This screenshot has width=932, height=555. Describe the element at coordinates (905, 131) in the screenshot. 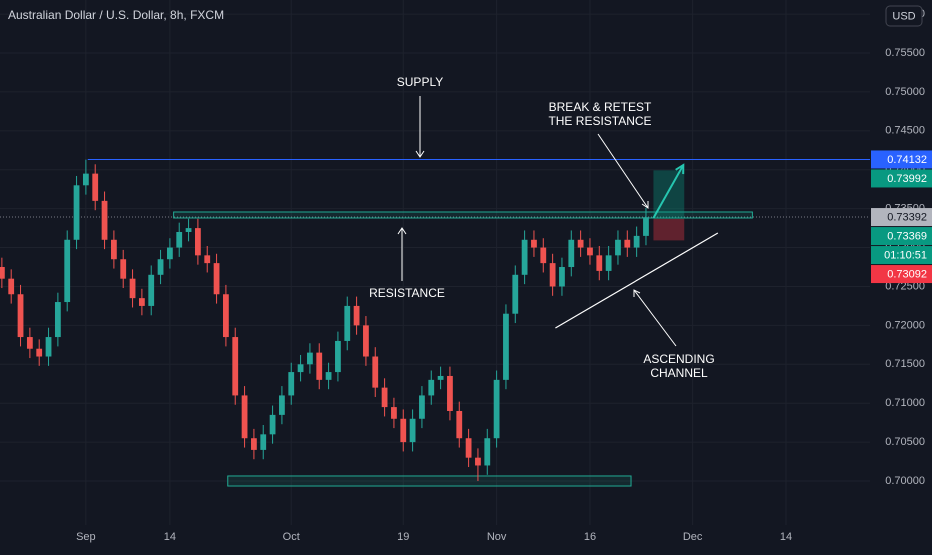

I see `y-tick-label: 0.74500` at that location.